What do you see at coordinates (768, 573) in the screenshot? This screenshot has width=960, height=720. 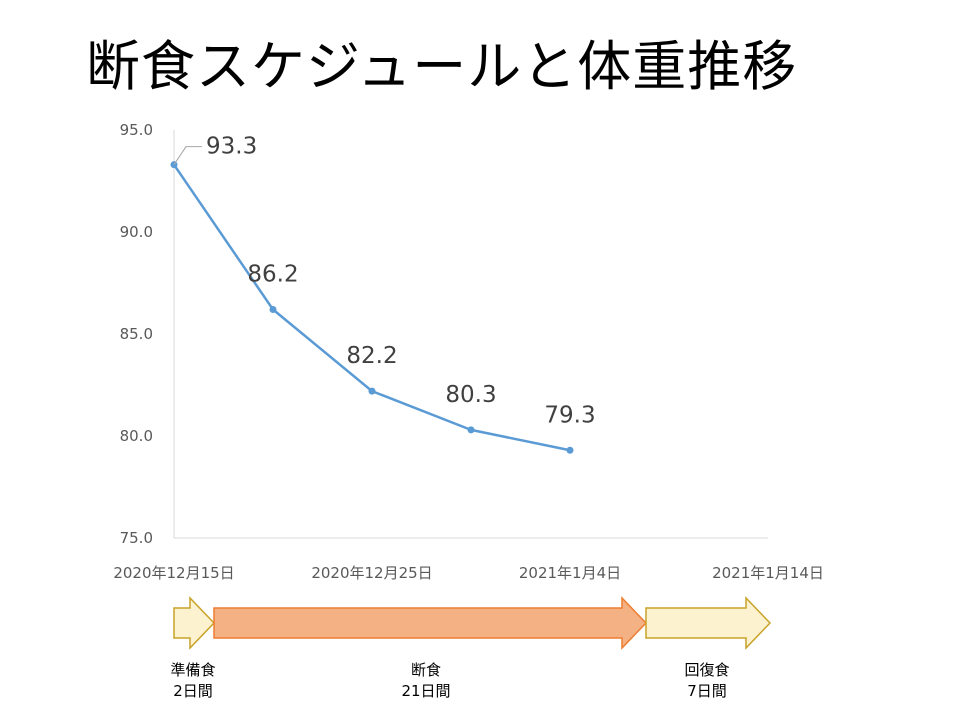 I see `x-tick-label: 2021年1月14日` at bounding box center [768, 573].